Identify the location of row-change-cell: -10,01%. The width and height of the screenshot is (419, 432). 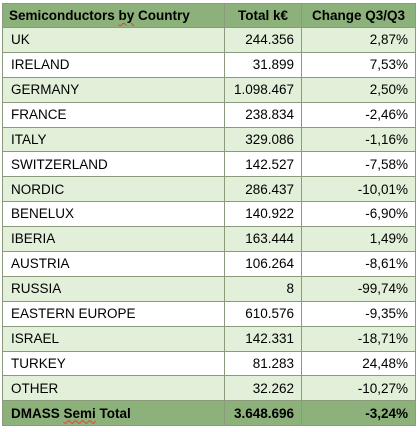
(358, 189).